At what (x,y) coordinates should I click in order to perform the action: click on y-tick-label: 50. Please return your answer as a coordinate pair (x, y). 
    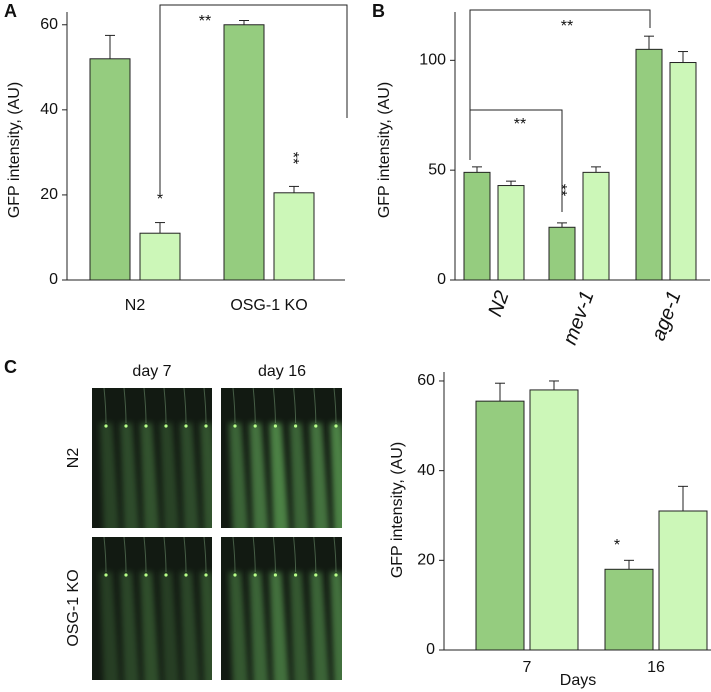
    Looking at the image, I should click on (437, 169).